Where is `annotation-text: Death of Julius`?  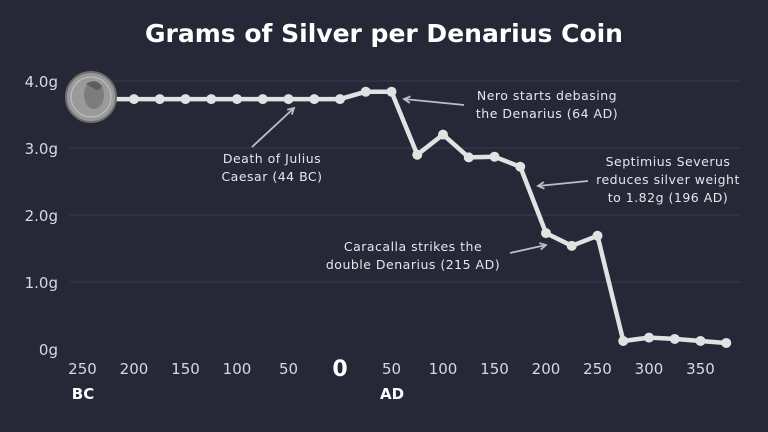
annotation-text: Death of Julius is located at coordinates (272, 158).